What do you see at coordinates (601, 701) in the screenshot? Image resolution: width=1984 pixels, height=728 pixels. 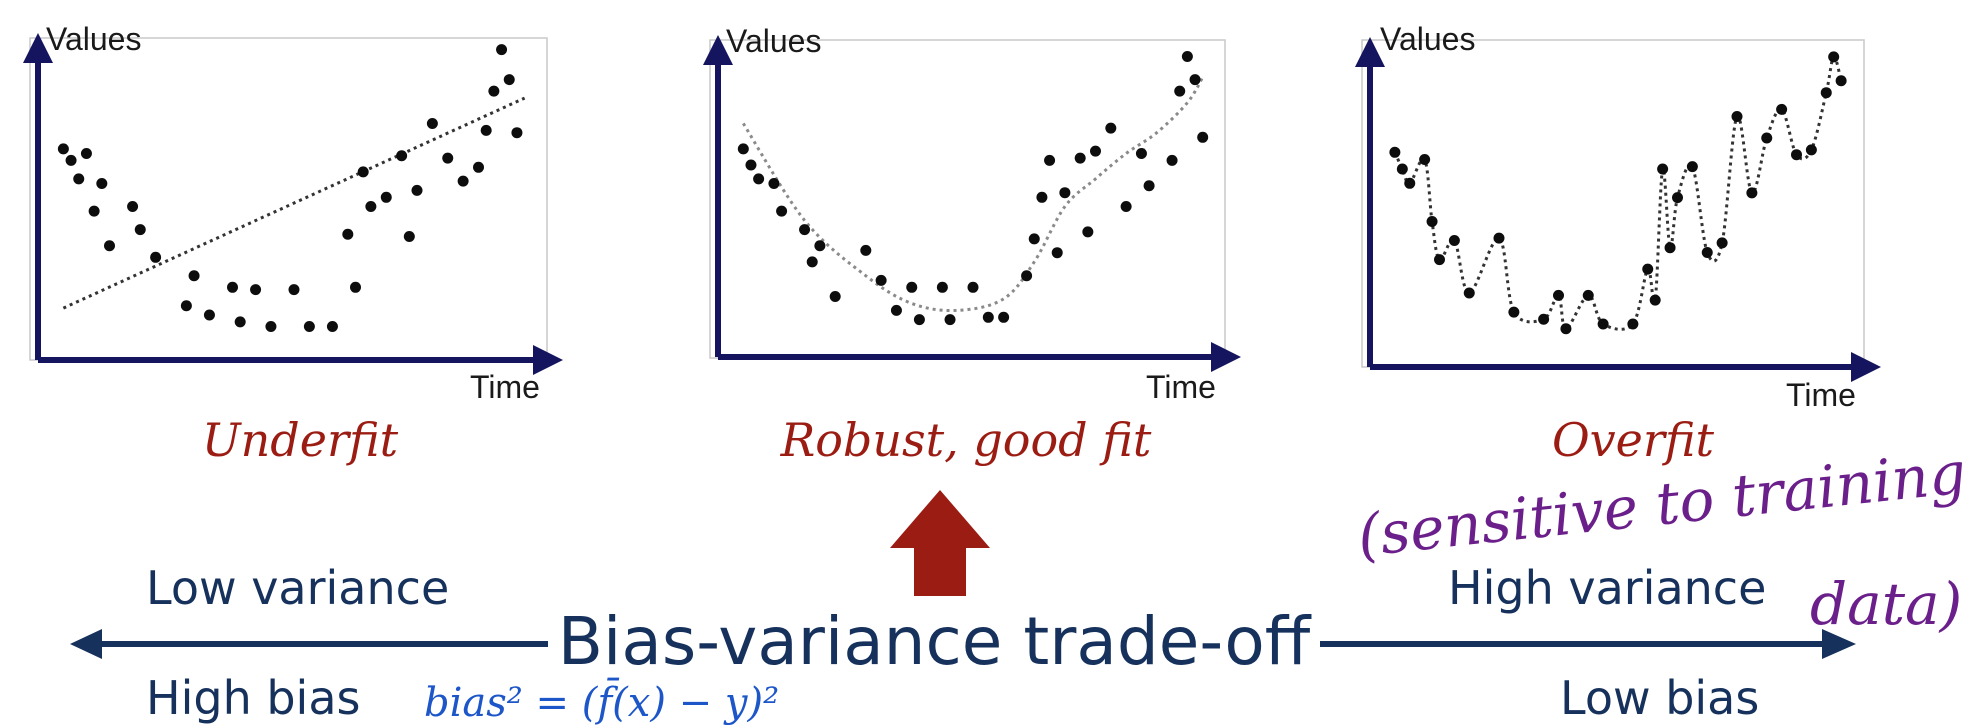 I see `annotation-bias-formula: bias² = (f̄(x) − y)²` at bounding box center [601, 701].